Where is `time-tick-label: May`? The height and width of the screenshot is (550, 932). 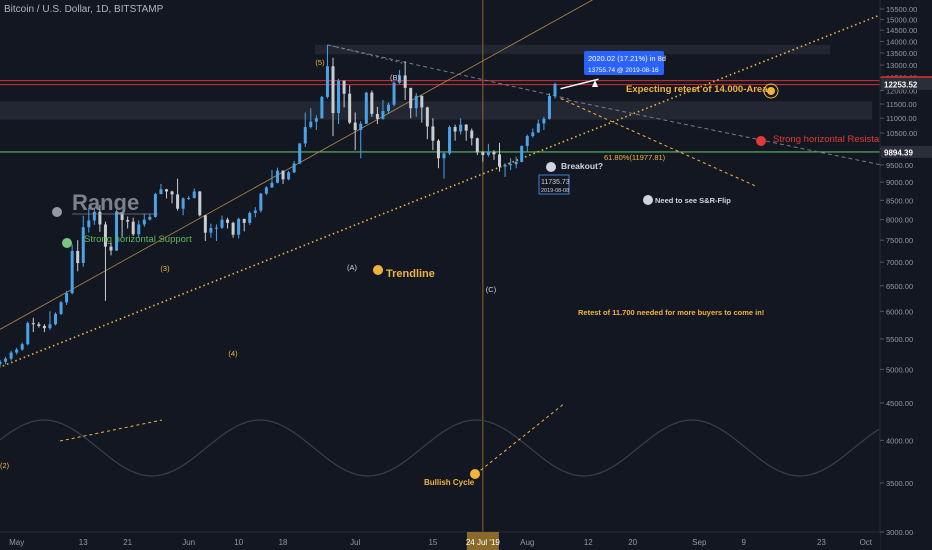
time-tick-label: May is located at coordinates (16, 542).